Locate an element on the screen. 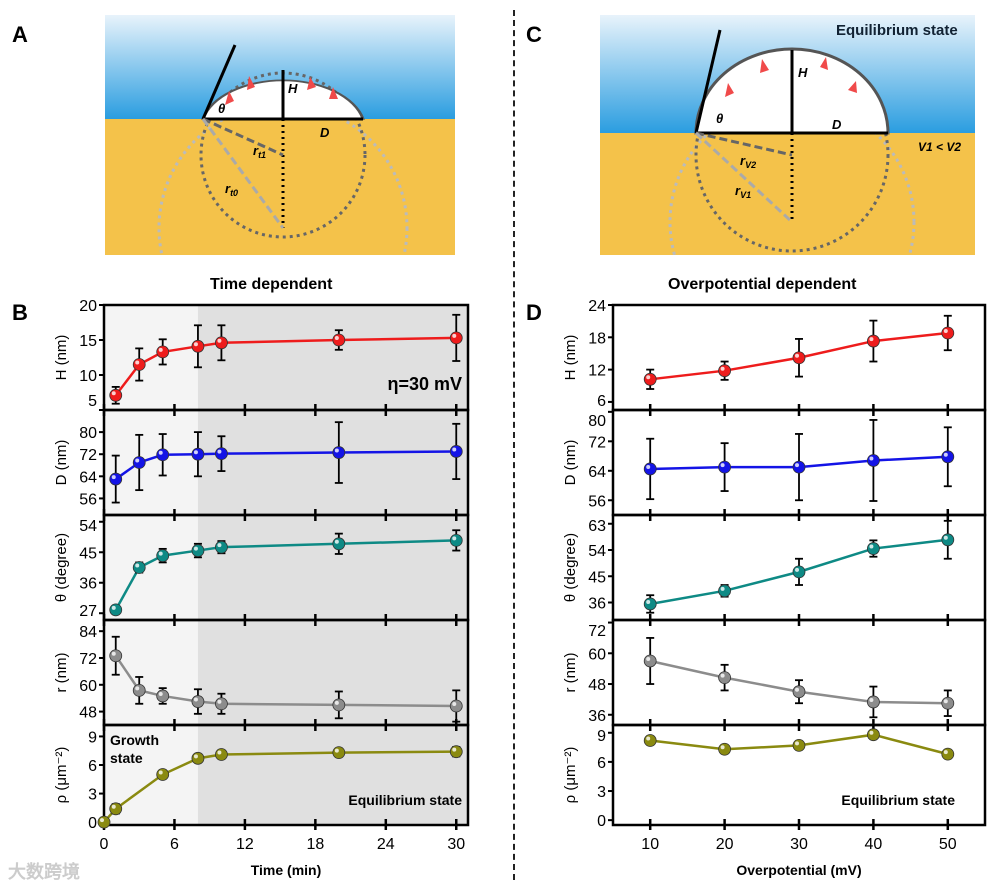 This screenshot has height=885, width=994. y-tick-label: 18 is located at coordinates (597, 338).